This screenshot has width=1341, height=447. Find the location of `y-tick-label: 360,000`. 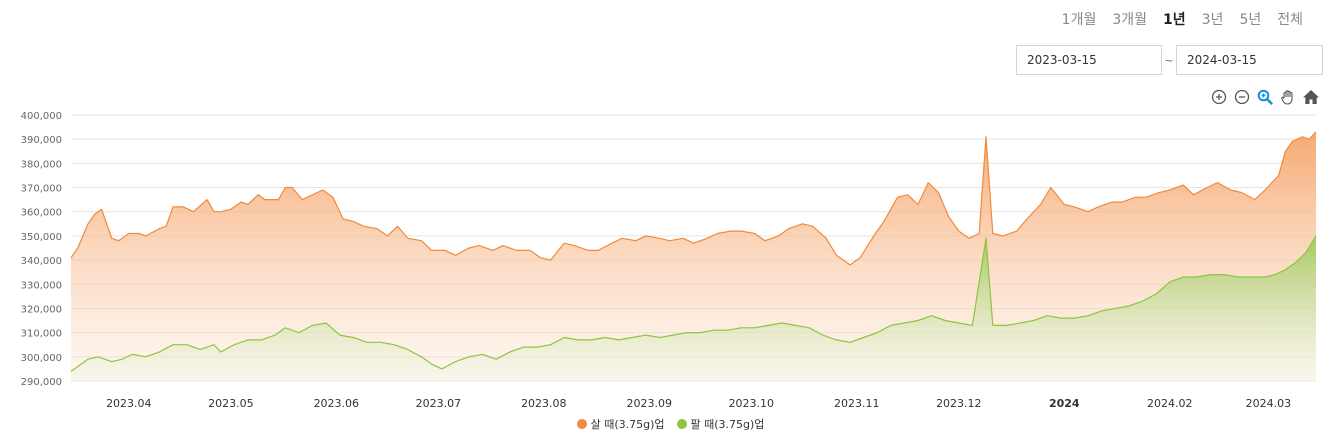

y-tick-label: 360,000 is located at coordinates (41, 213).